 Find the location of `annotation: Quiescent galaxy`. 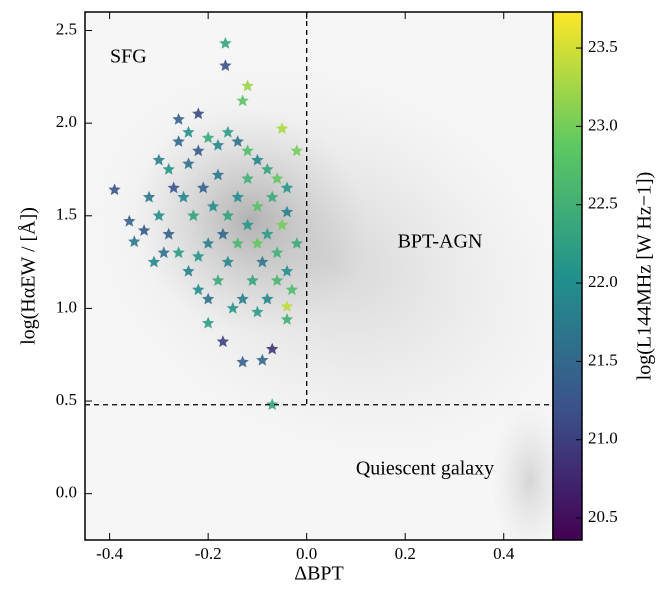

annotation: Quiescent galaxy is located at coordinates (425, 469).